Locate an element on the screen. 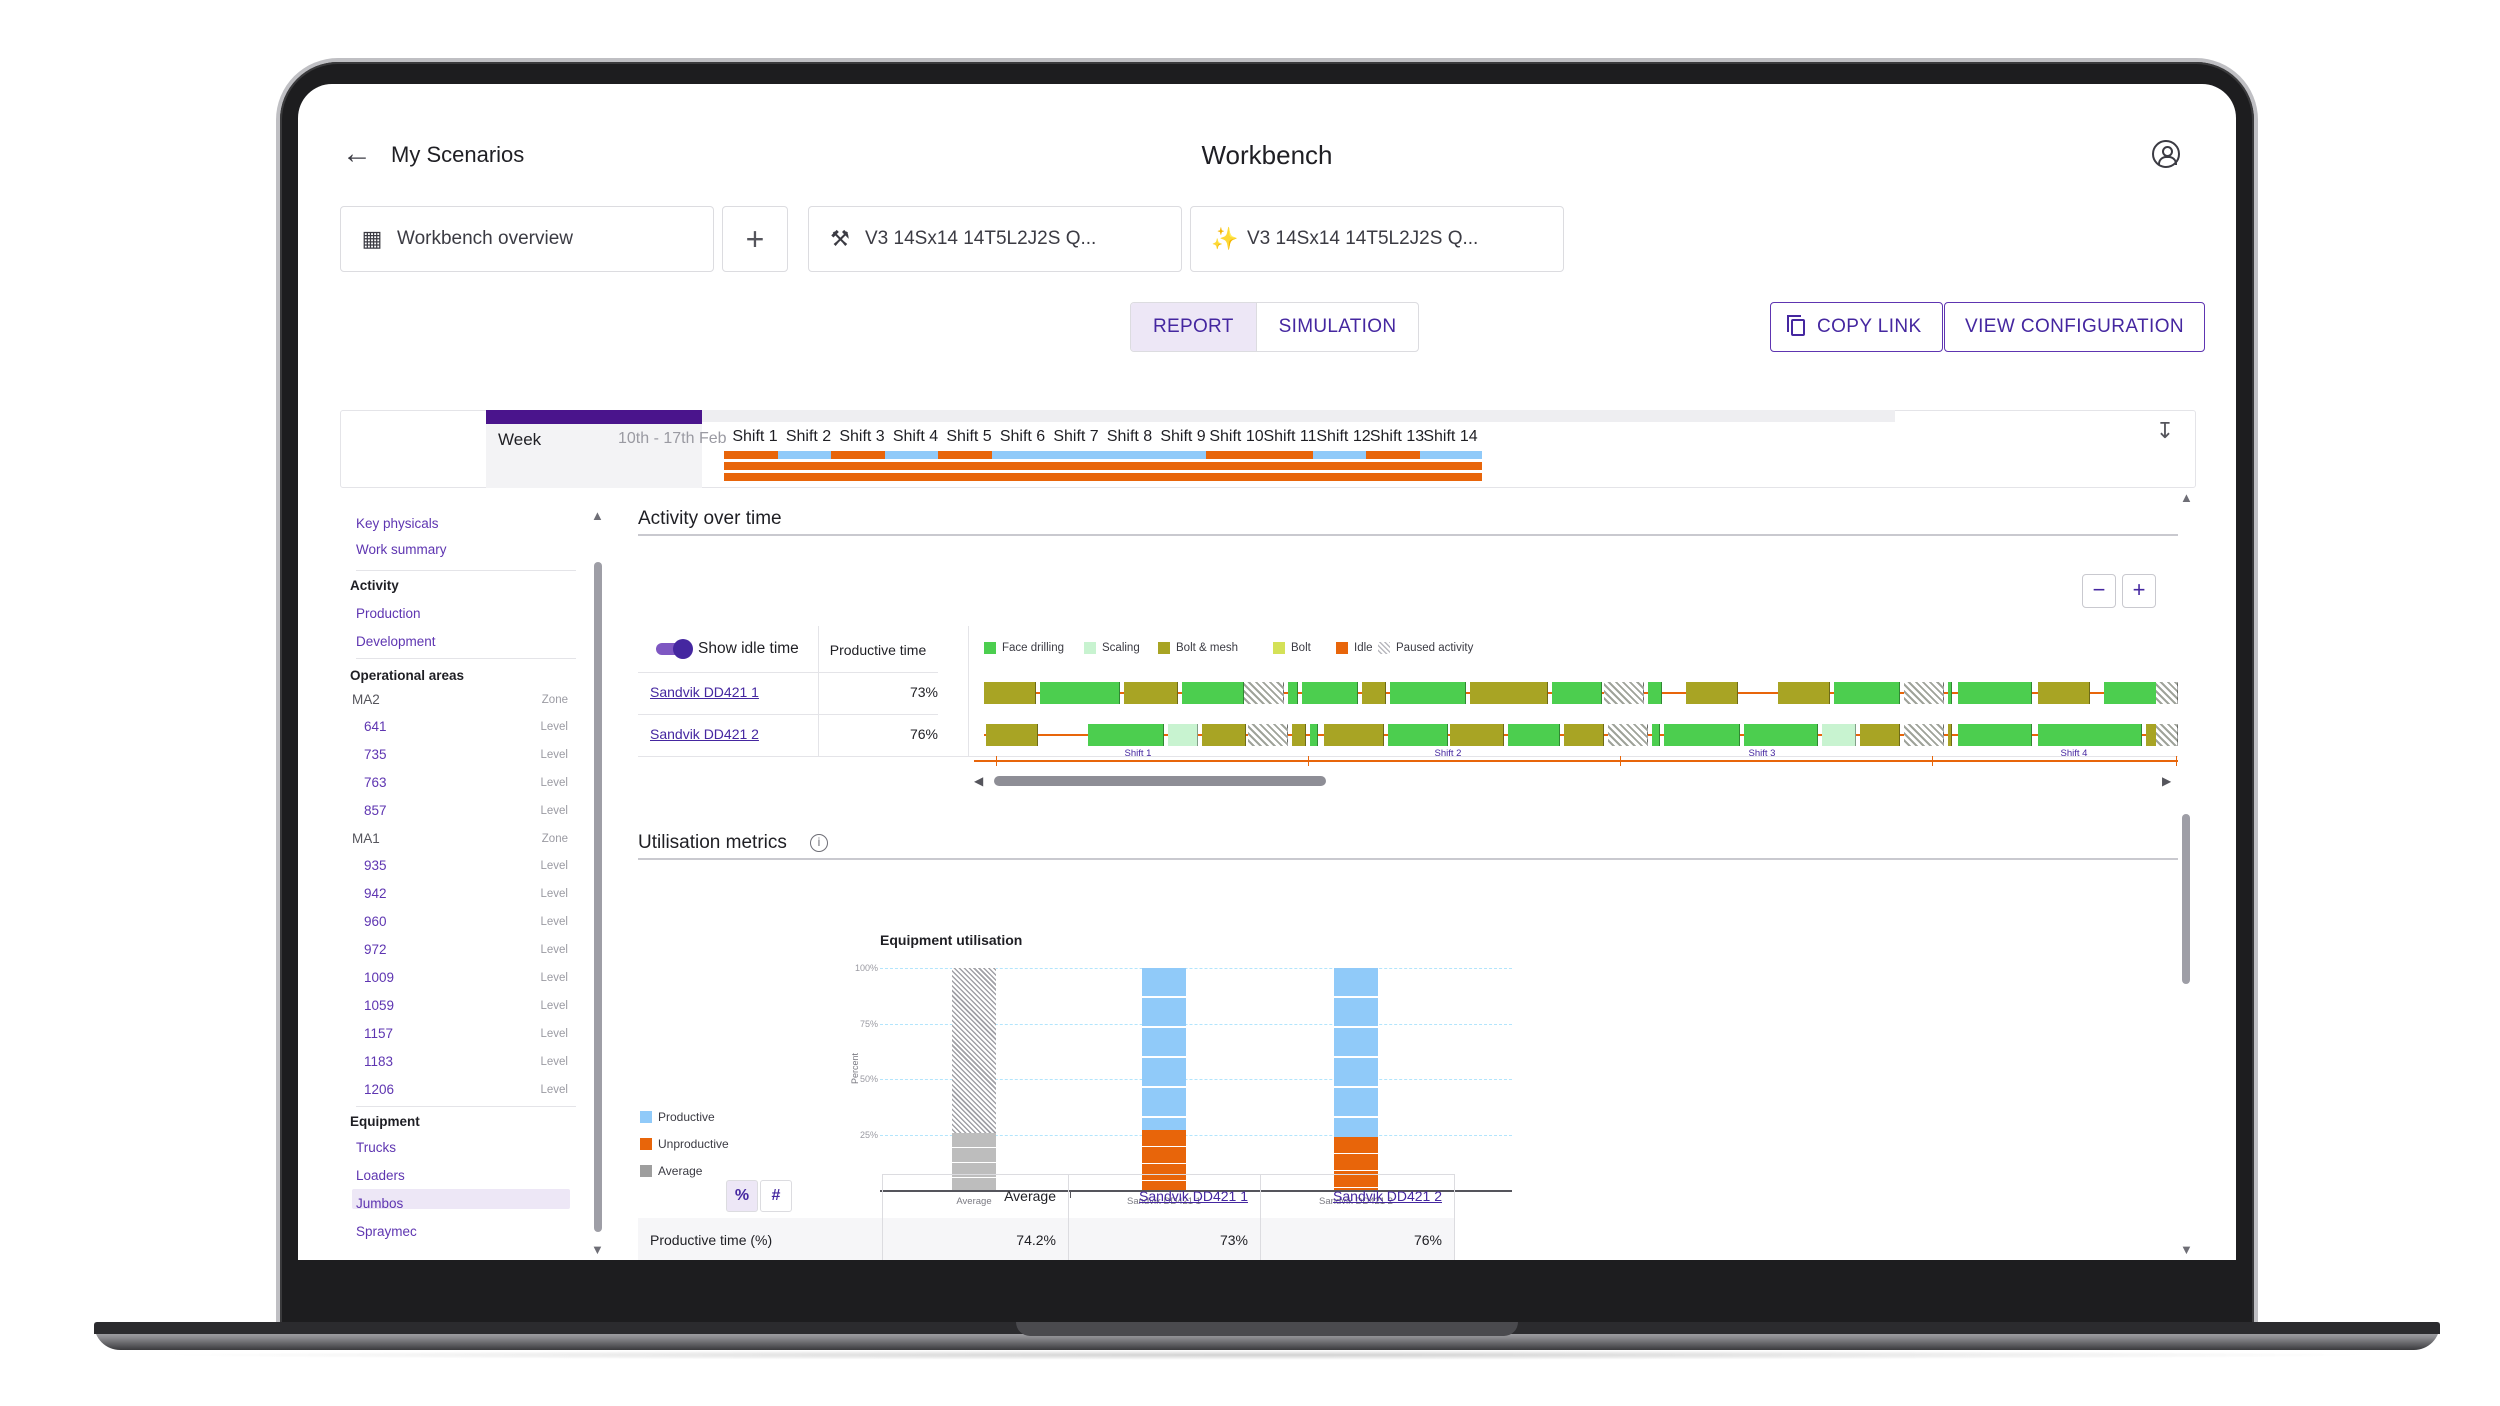 The height and width of the screenshot is (1406, 2500). level-link: 1206 is located at coordinates (379, 1089).